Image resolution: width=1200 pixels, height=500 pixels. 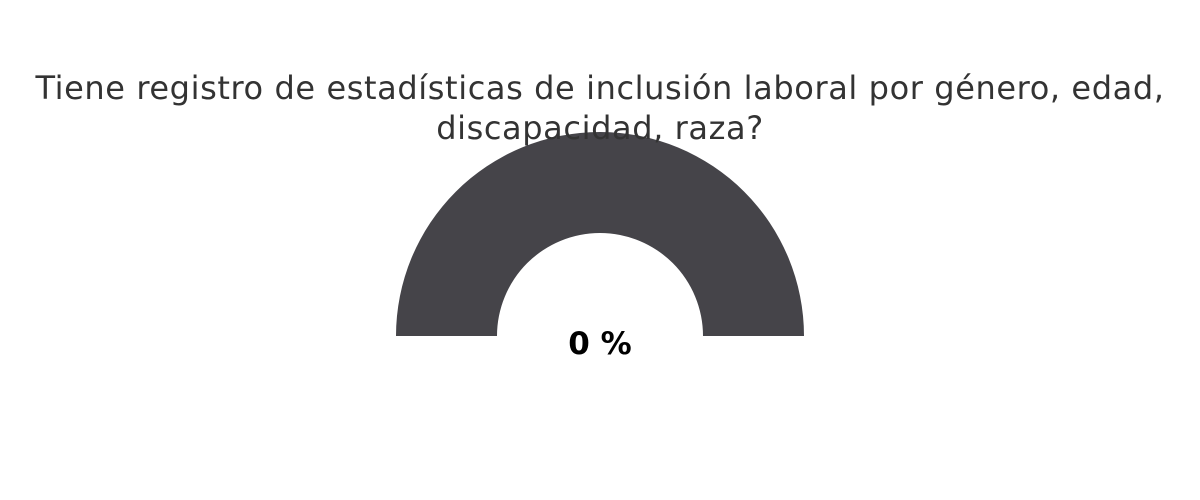 What do you see at coordinates (600, 344) in the screenshot?
I see `gauge-value-label: 0 %` at bounding box center [600, 344].